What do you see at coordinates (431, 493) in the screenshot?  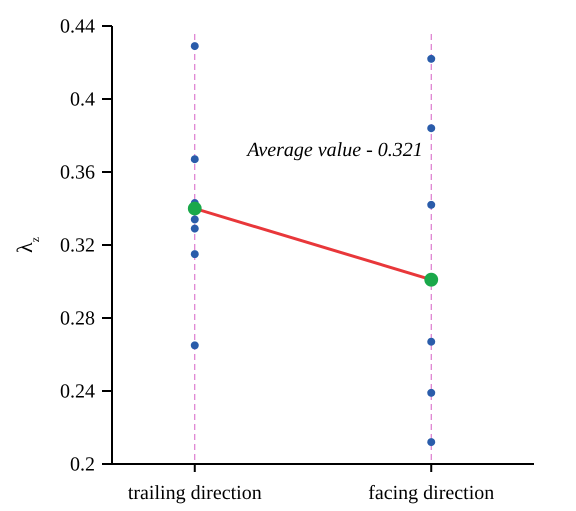 I see `x-tick-label: facing direction` at bounding box center [431, 493].